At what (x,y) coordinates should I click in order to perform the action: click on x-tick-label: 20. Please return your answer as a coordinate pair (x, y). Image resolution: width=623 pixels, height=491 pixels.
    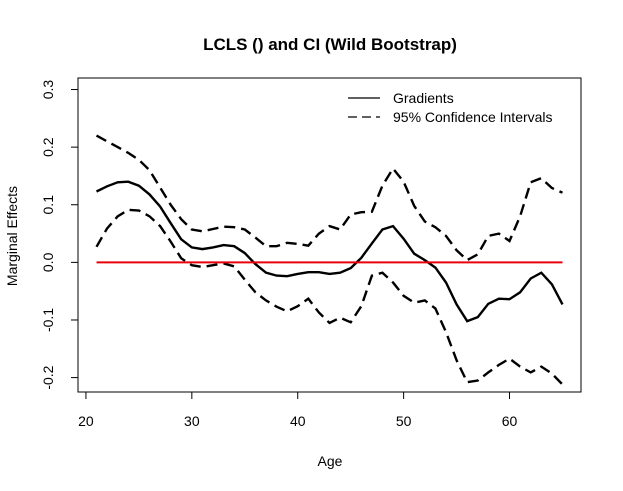
    Looking at the image, I should click on (86, 421).